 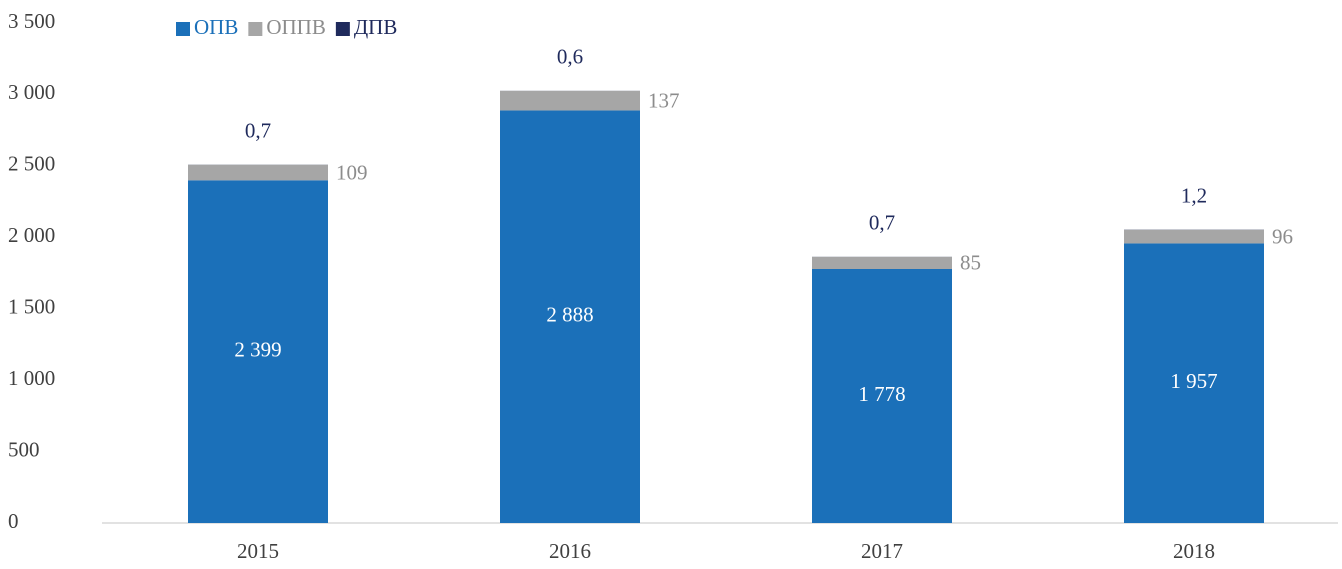 What do you see at coordinates (376, 27) in the screenshot?
I see `legend-label: ДПВ` at bounding box center [376, 27].